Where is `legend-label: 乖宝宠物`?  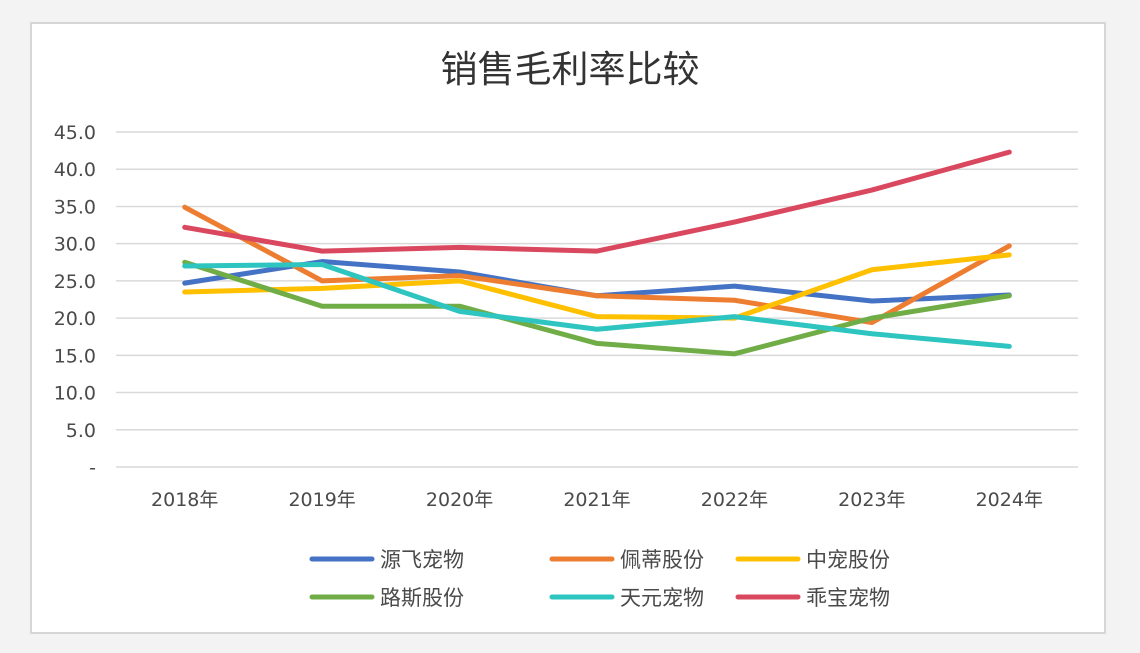
legend-label: 乖宝宠物 is located at coordinates (848, 598).